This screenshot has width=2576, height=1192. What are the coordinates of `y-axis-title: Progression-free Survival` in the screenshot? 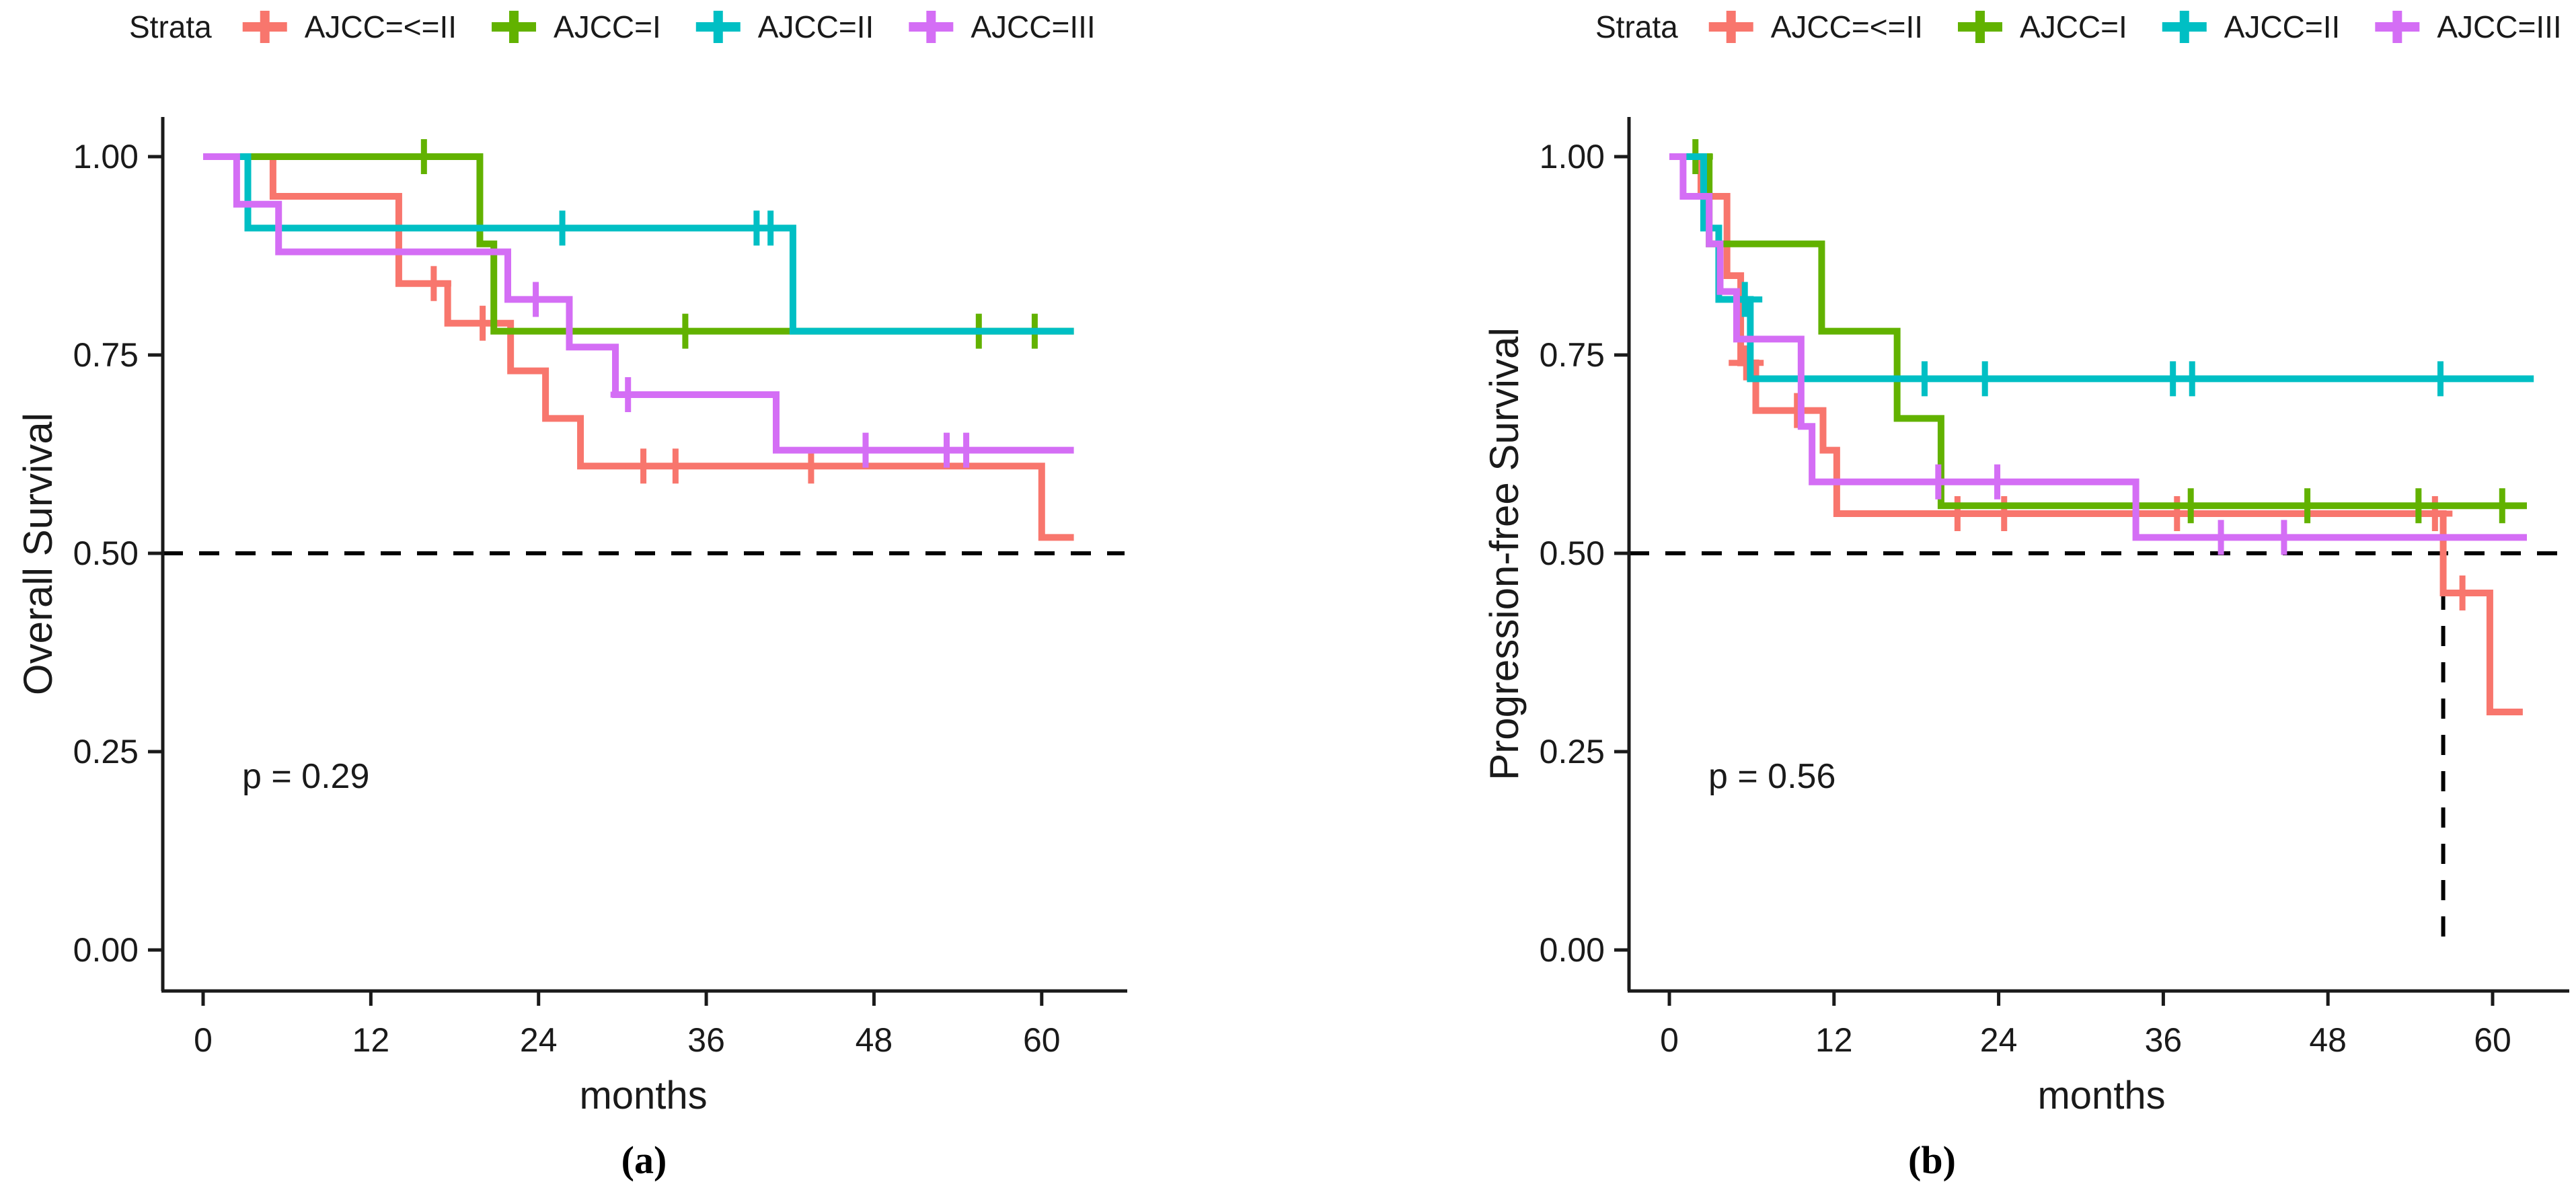 It's located at (1504, 554).